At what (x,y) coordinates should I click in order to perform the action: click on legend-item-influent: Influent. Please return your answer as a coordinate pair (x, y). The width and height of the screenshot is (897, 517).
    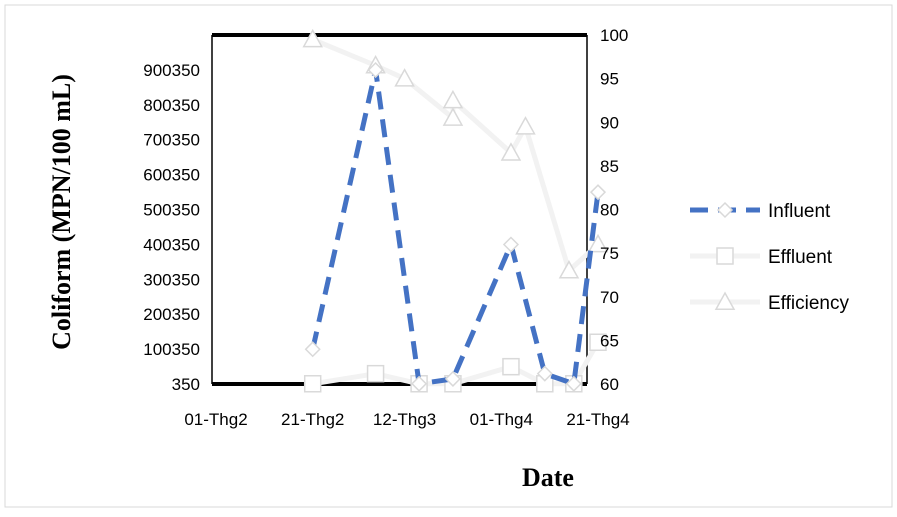
    Looking at the image, I should click on (760, 211).